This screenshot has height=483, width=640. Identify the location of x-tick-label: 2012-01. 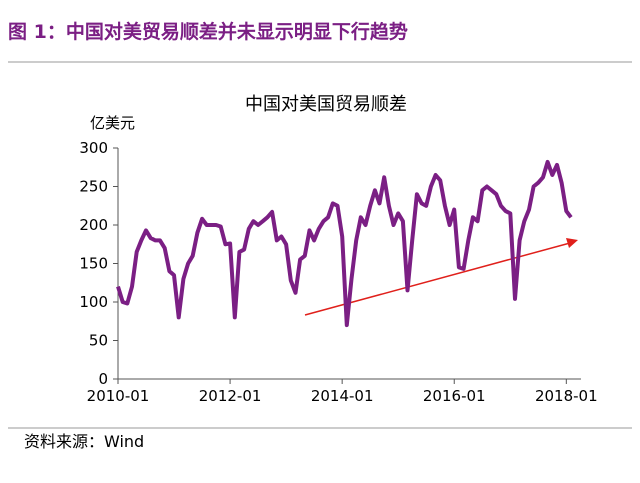
(230, 396).